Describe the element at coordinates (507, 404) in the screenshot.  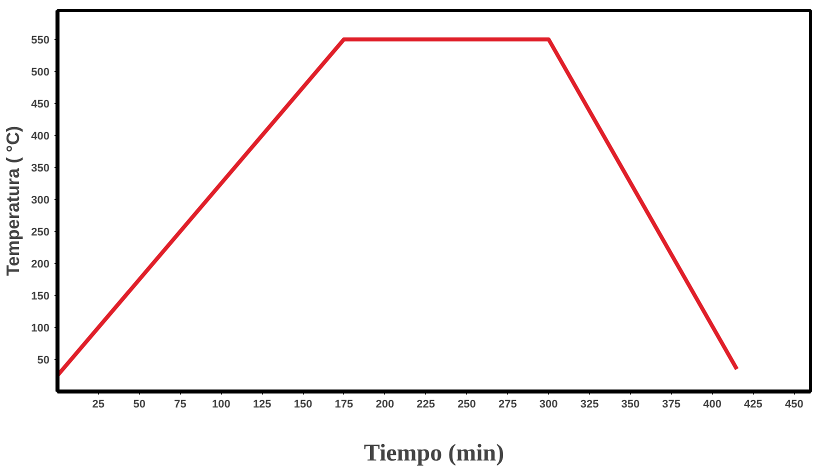
I see `x-tick-label: 275` at that location.